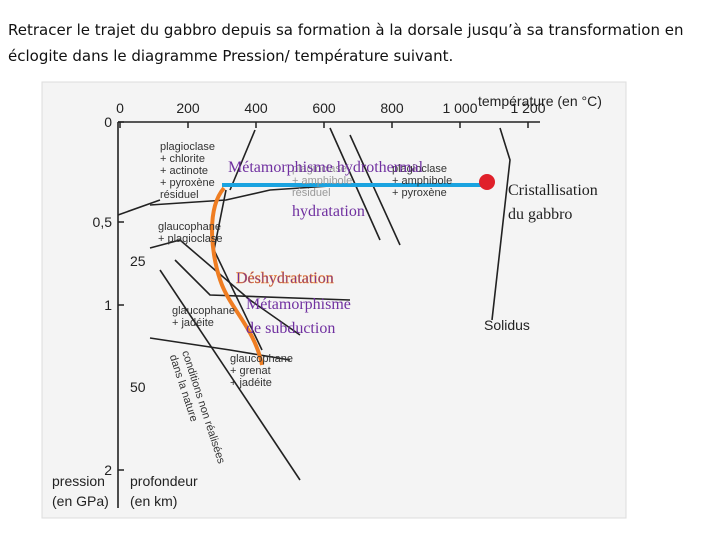 The image size is (720, 540). I want to click on temperature-tick-label: 800, so click(392, 108).